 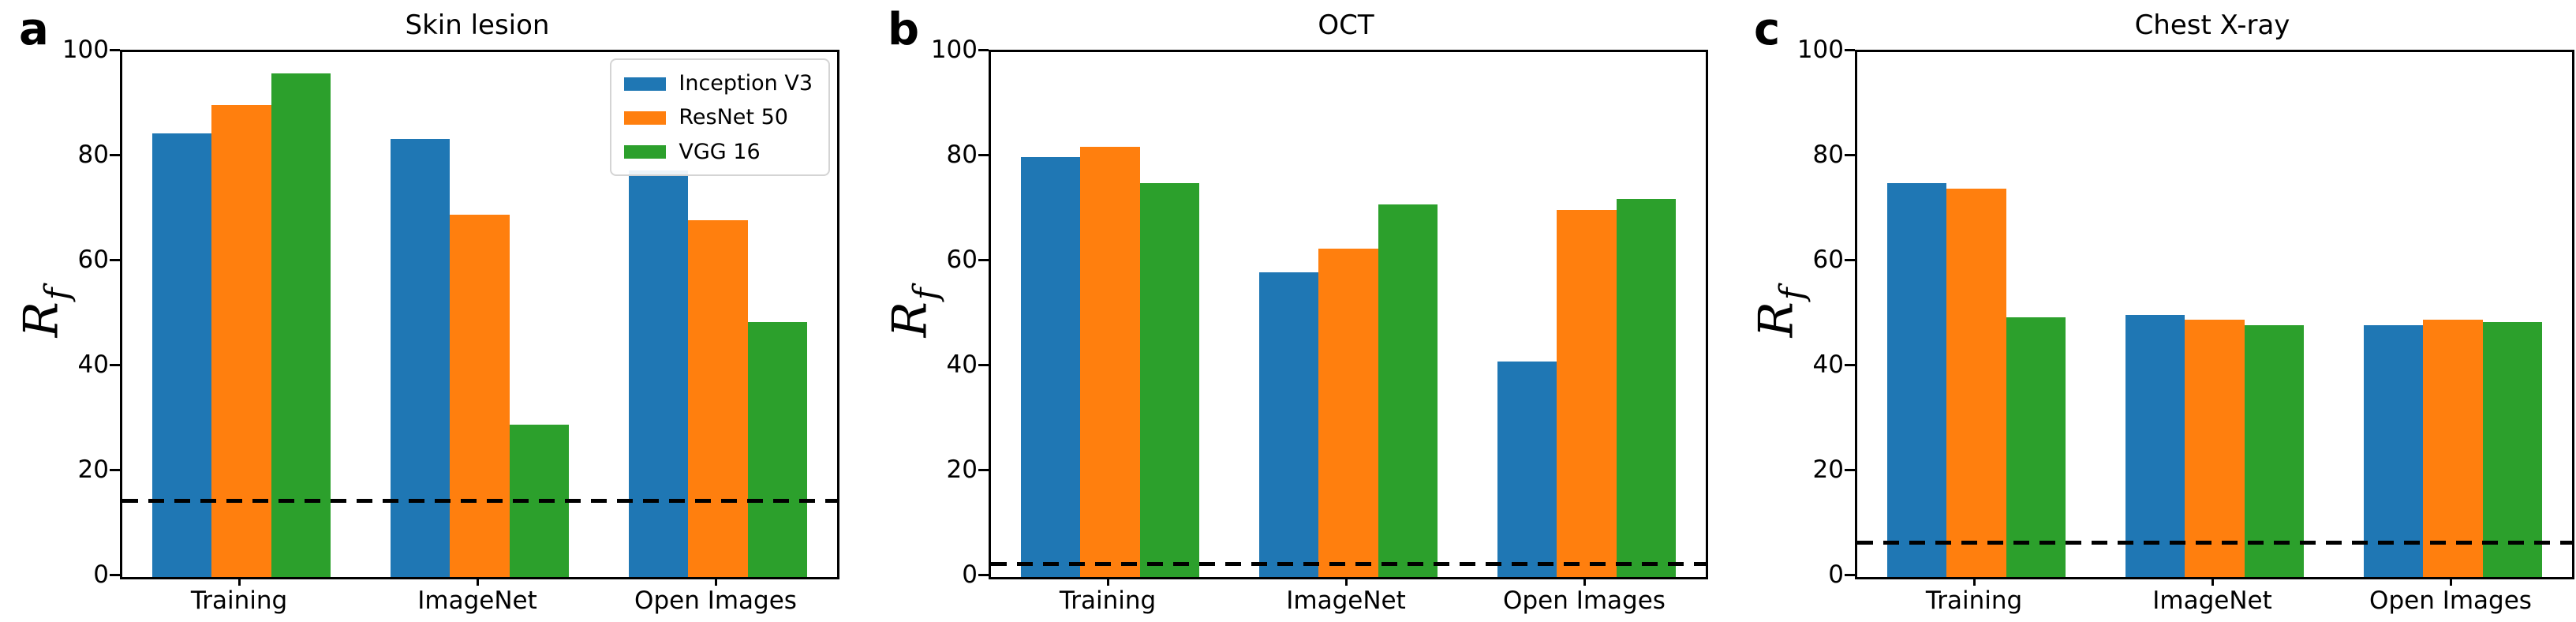 I want to click on panel-label: b, so click(x=904, y=29).